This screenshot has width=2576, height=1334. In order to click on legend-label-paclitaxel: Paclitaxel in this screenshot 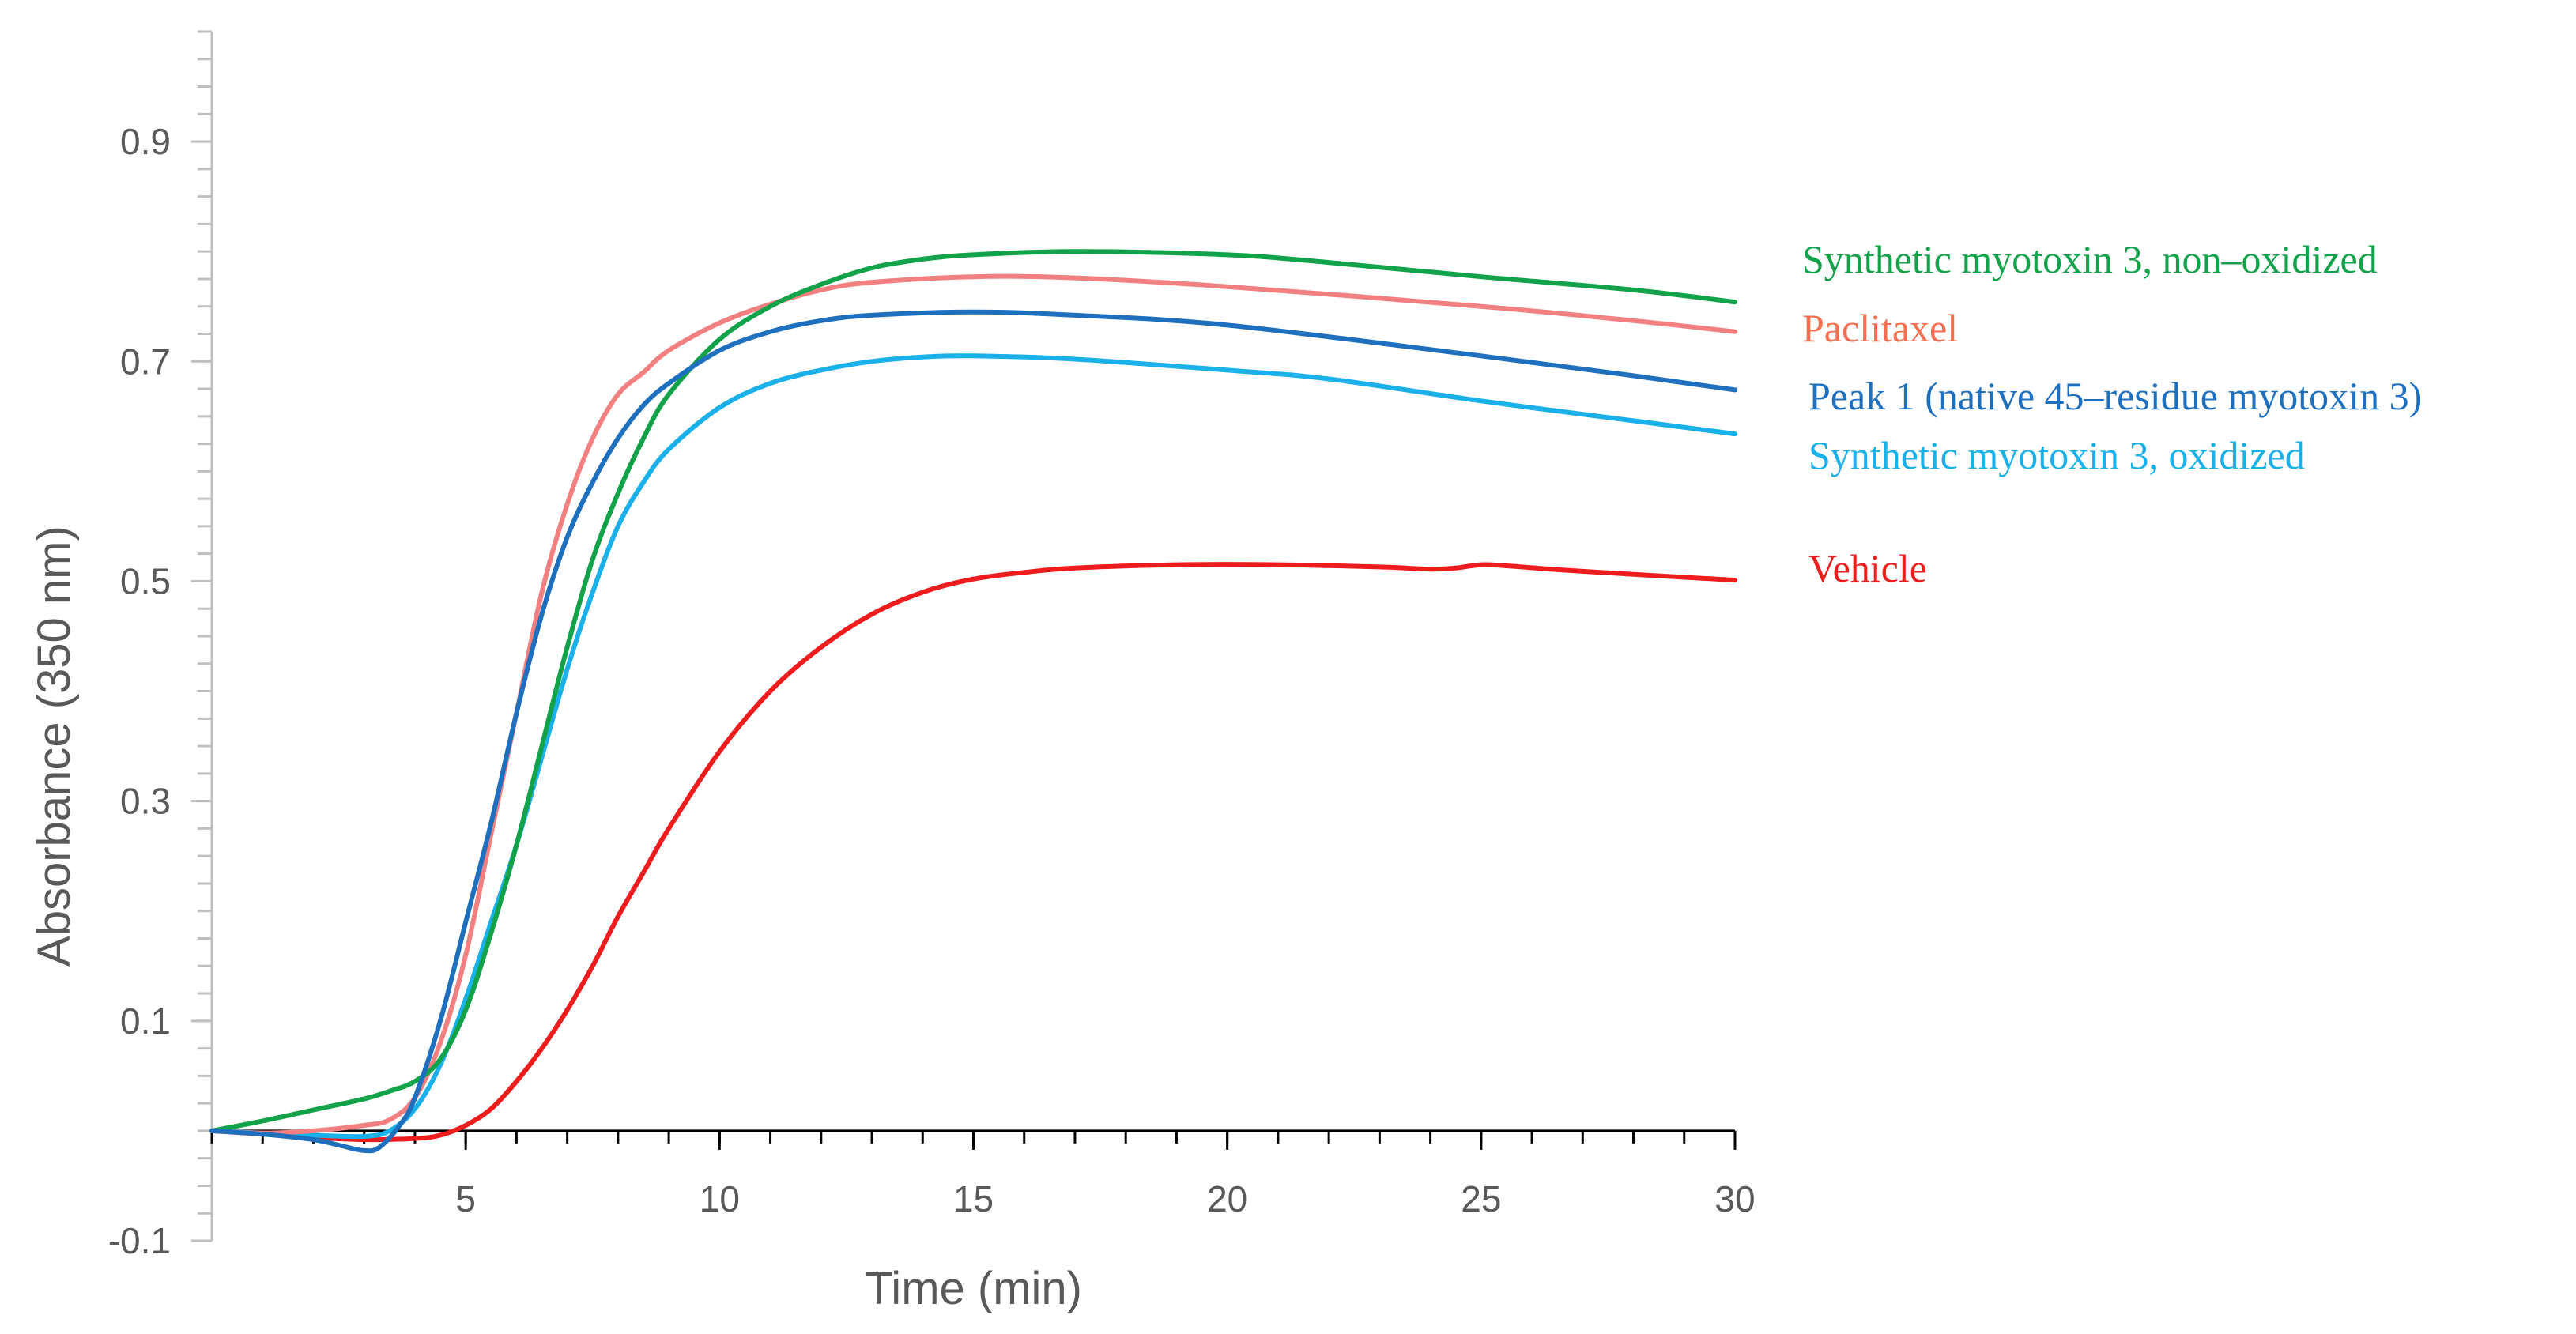, I will do `click(1880, 328)`.